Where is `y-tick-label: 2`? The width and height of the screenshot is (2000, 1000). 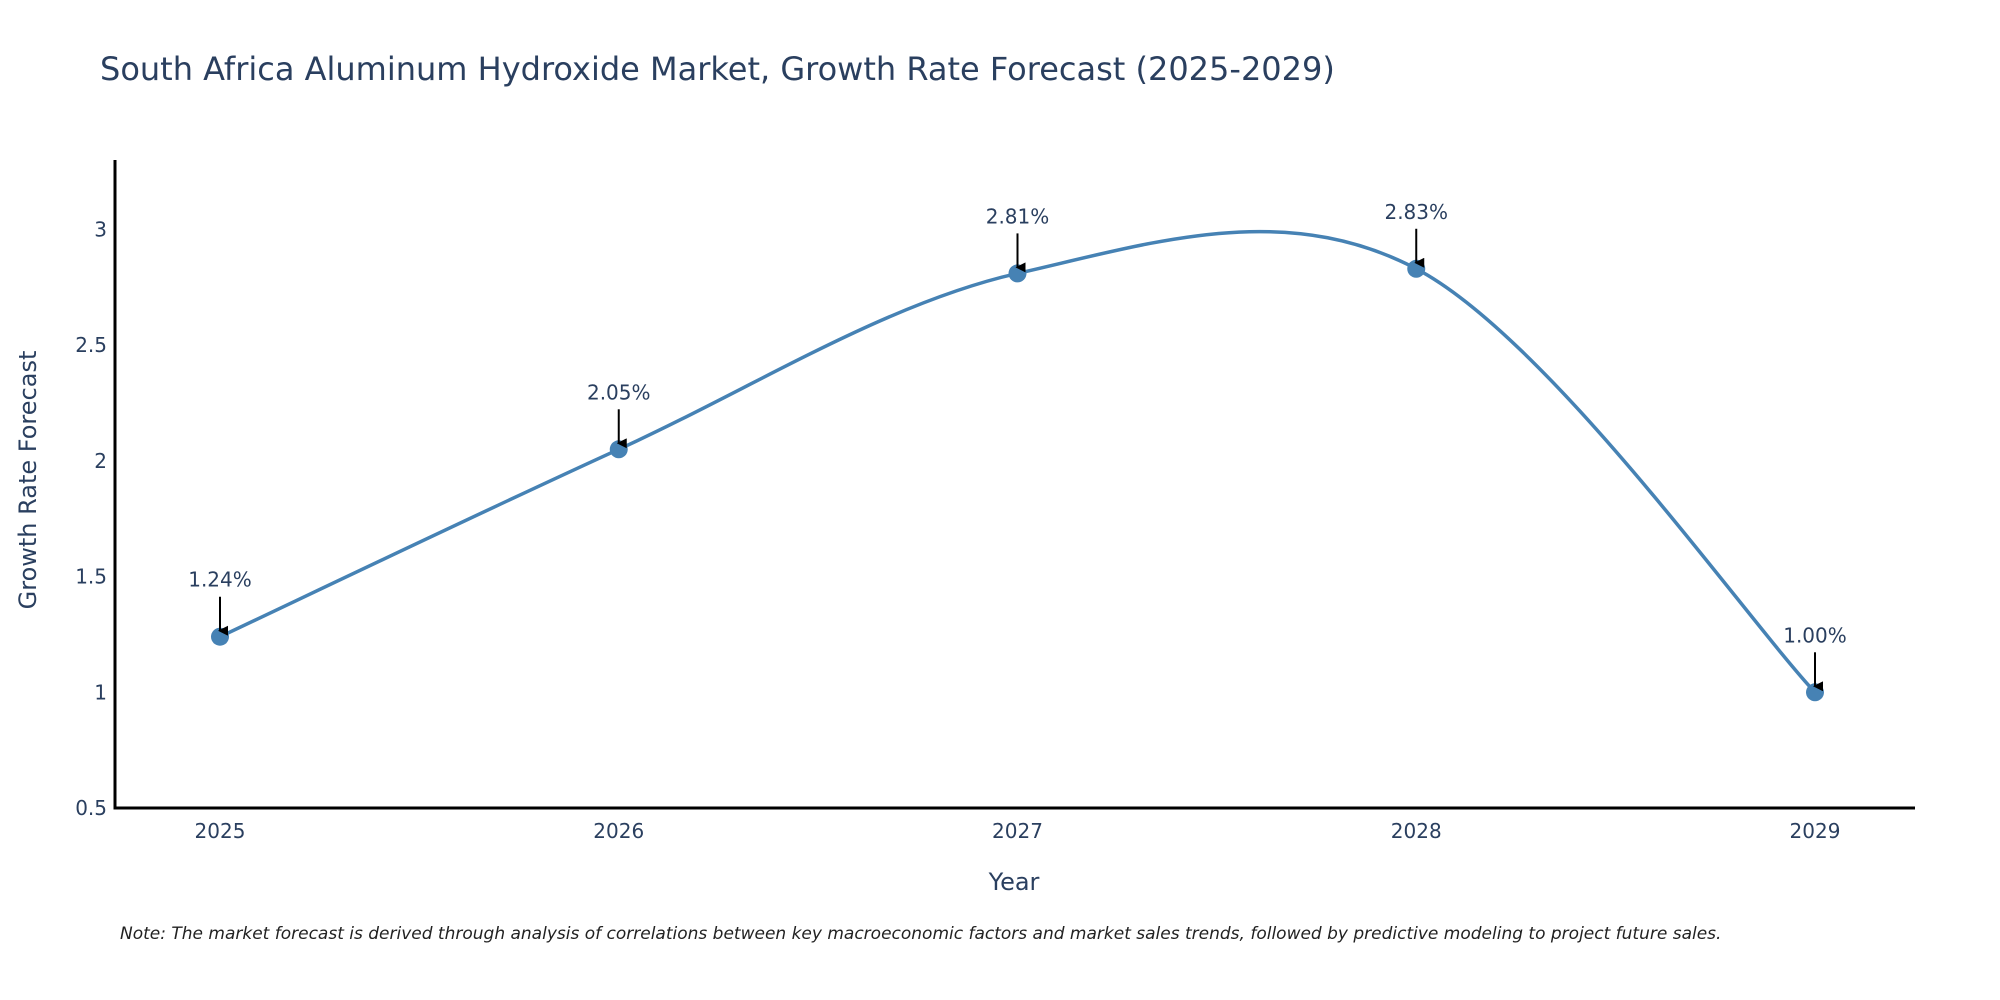 y-tick-label: 2 is located at coordinates (100, 461).